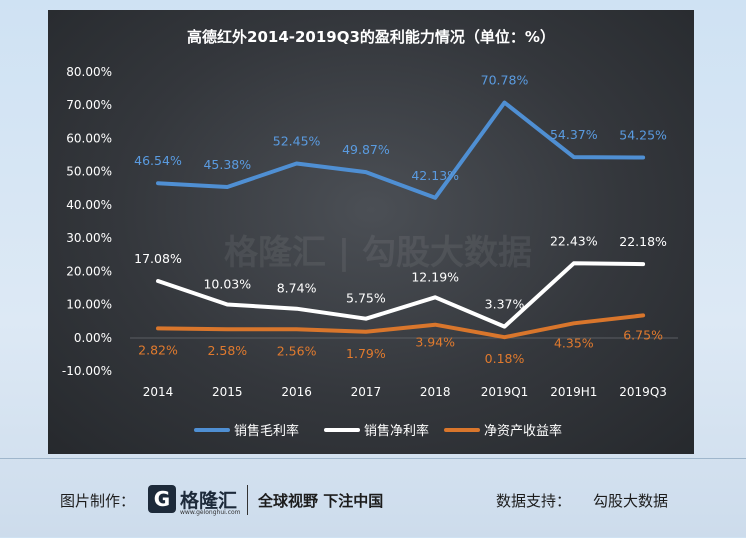 The height and width of the screenshot is (538, 746). What do you see at coordinates (209, 501) in the screenshot?
I see `brand-name: 格隆汇` at bounding box center [209, 501].